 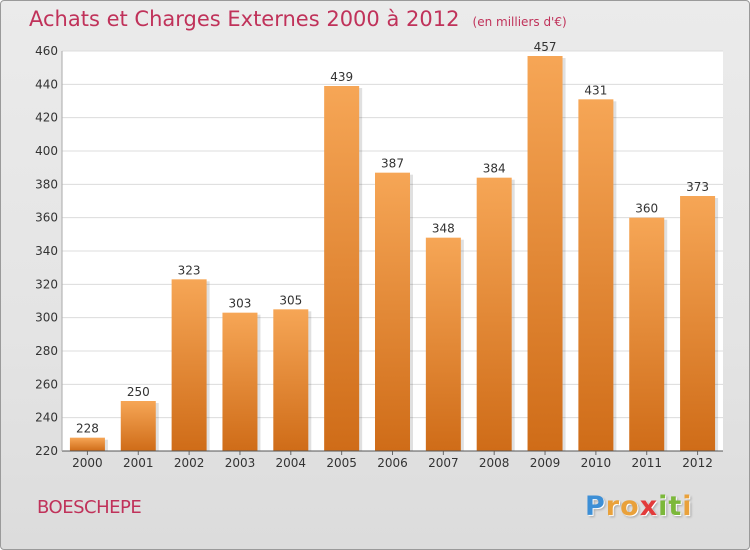 I want to click on commune-name: BOESCHEPE, so click(x=89, y=507).